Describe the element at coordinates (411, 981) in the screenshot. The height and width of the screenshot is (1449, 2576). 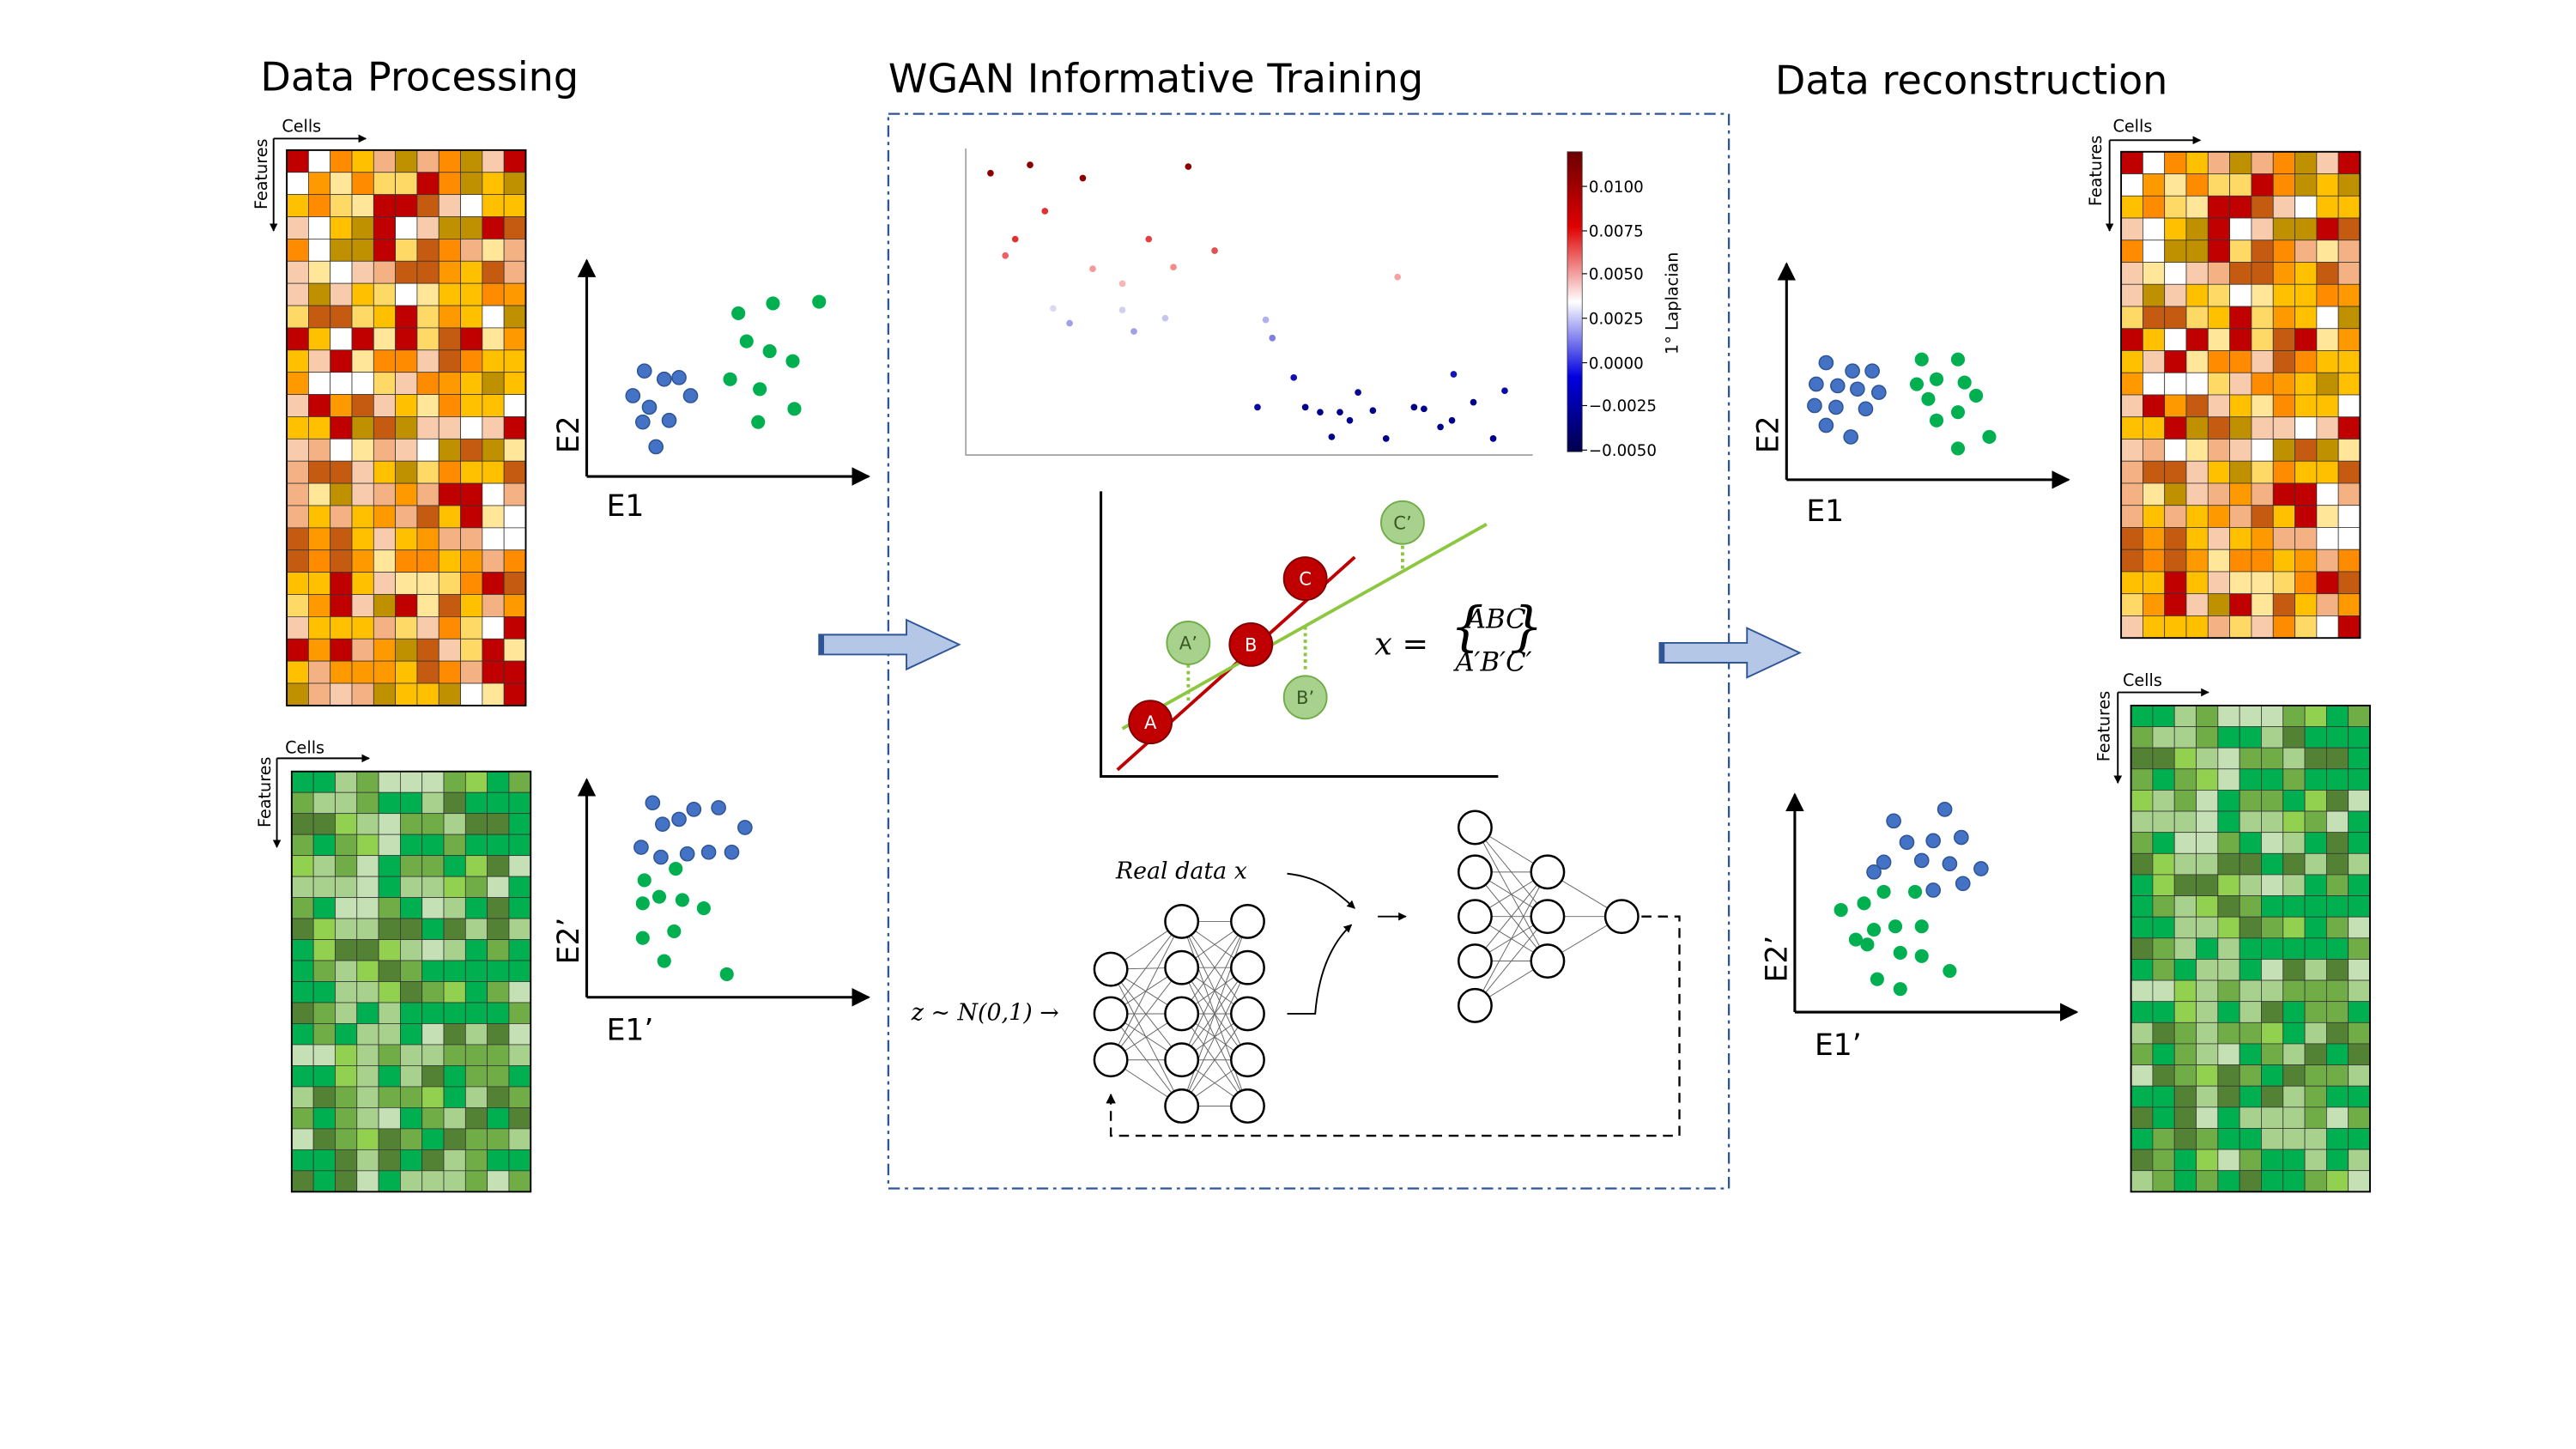
I see `heatmap-border` at that location.